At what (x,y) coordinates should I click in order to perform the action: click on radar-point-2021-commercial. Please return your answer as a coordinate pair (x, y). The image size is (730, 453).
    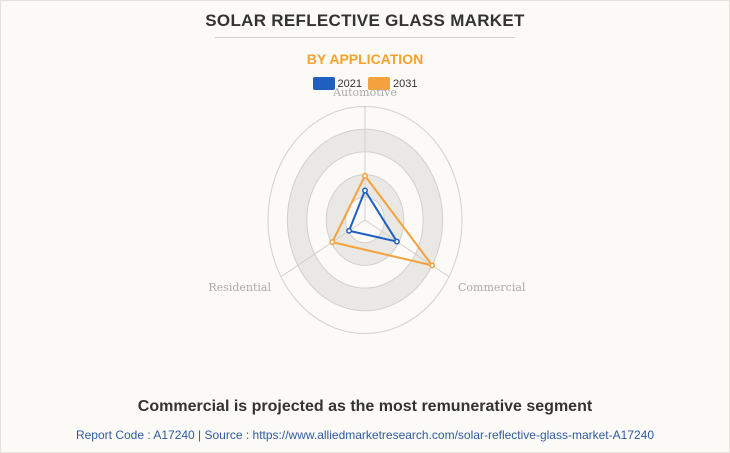
    Looking at the image, I should click on (396, 241).